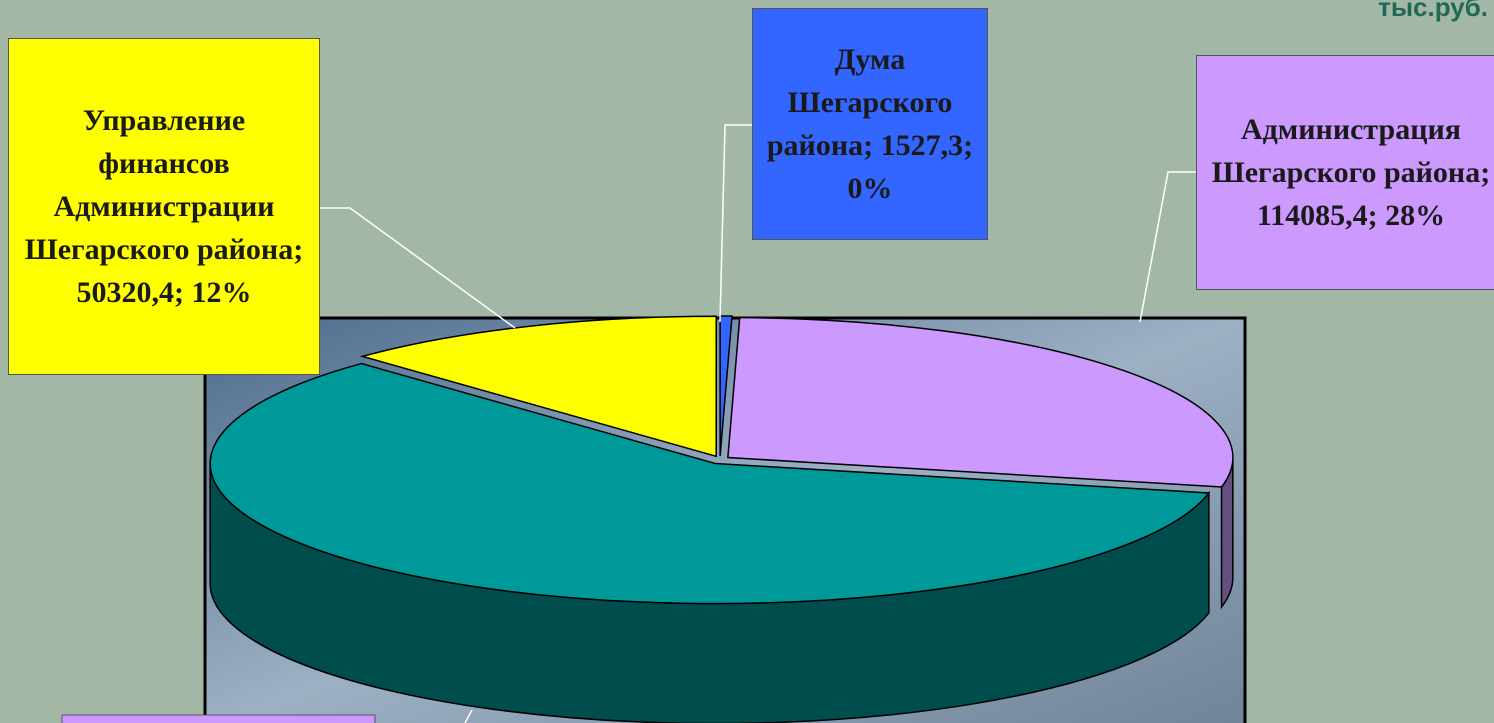 Image resolution: width=1494 pixels, height=723 pixels. I want to click on label-box, so click(218, 718).